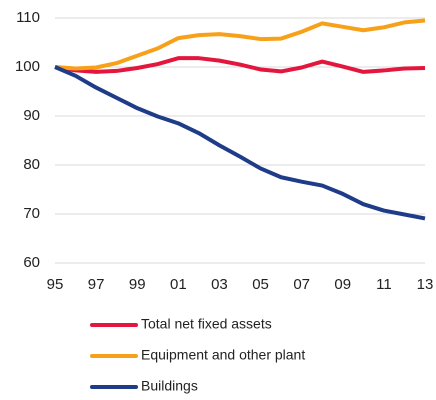 This screenshot has height=400, width=436. Describe the element at coordinates (342, 284) in the screenshot. I see `x-tick-label: 09` at that location.